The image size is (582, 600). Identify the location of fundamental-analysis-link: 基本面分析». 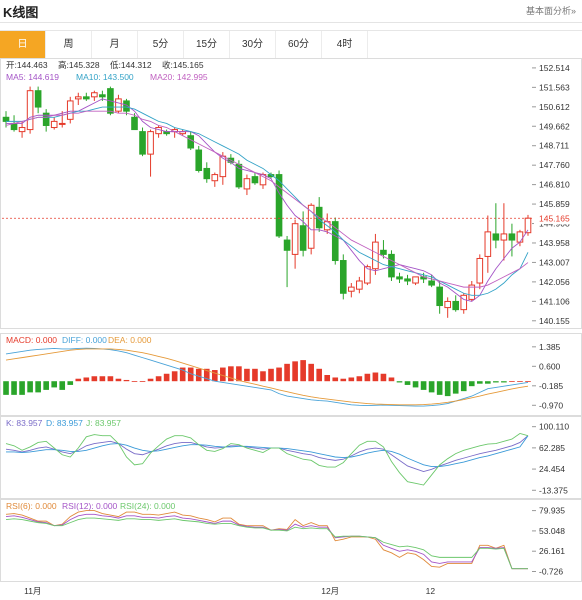
(550, 11).